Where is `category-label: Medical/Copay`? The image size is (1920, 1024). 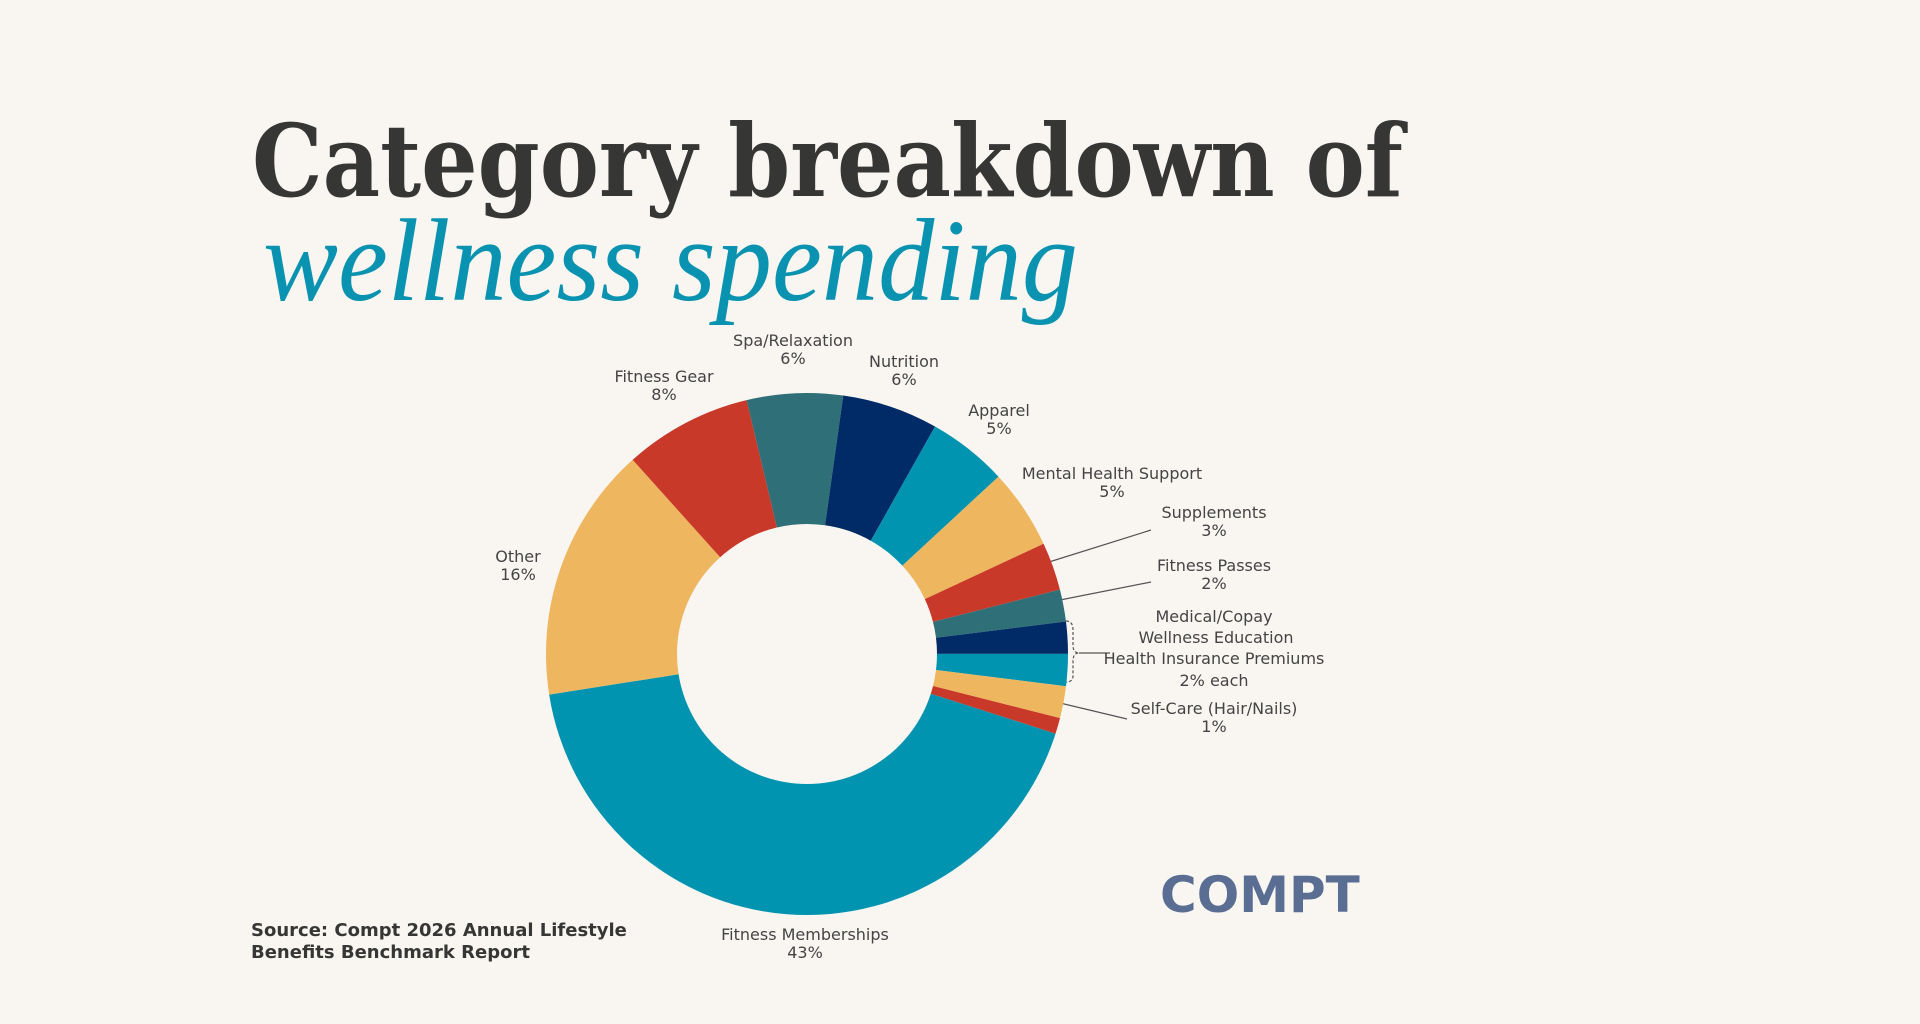
category-label: Medical/Copay is located at coordinates (1213, 616).